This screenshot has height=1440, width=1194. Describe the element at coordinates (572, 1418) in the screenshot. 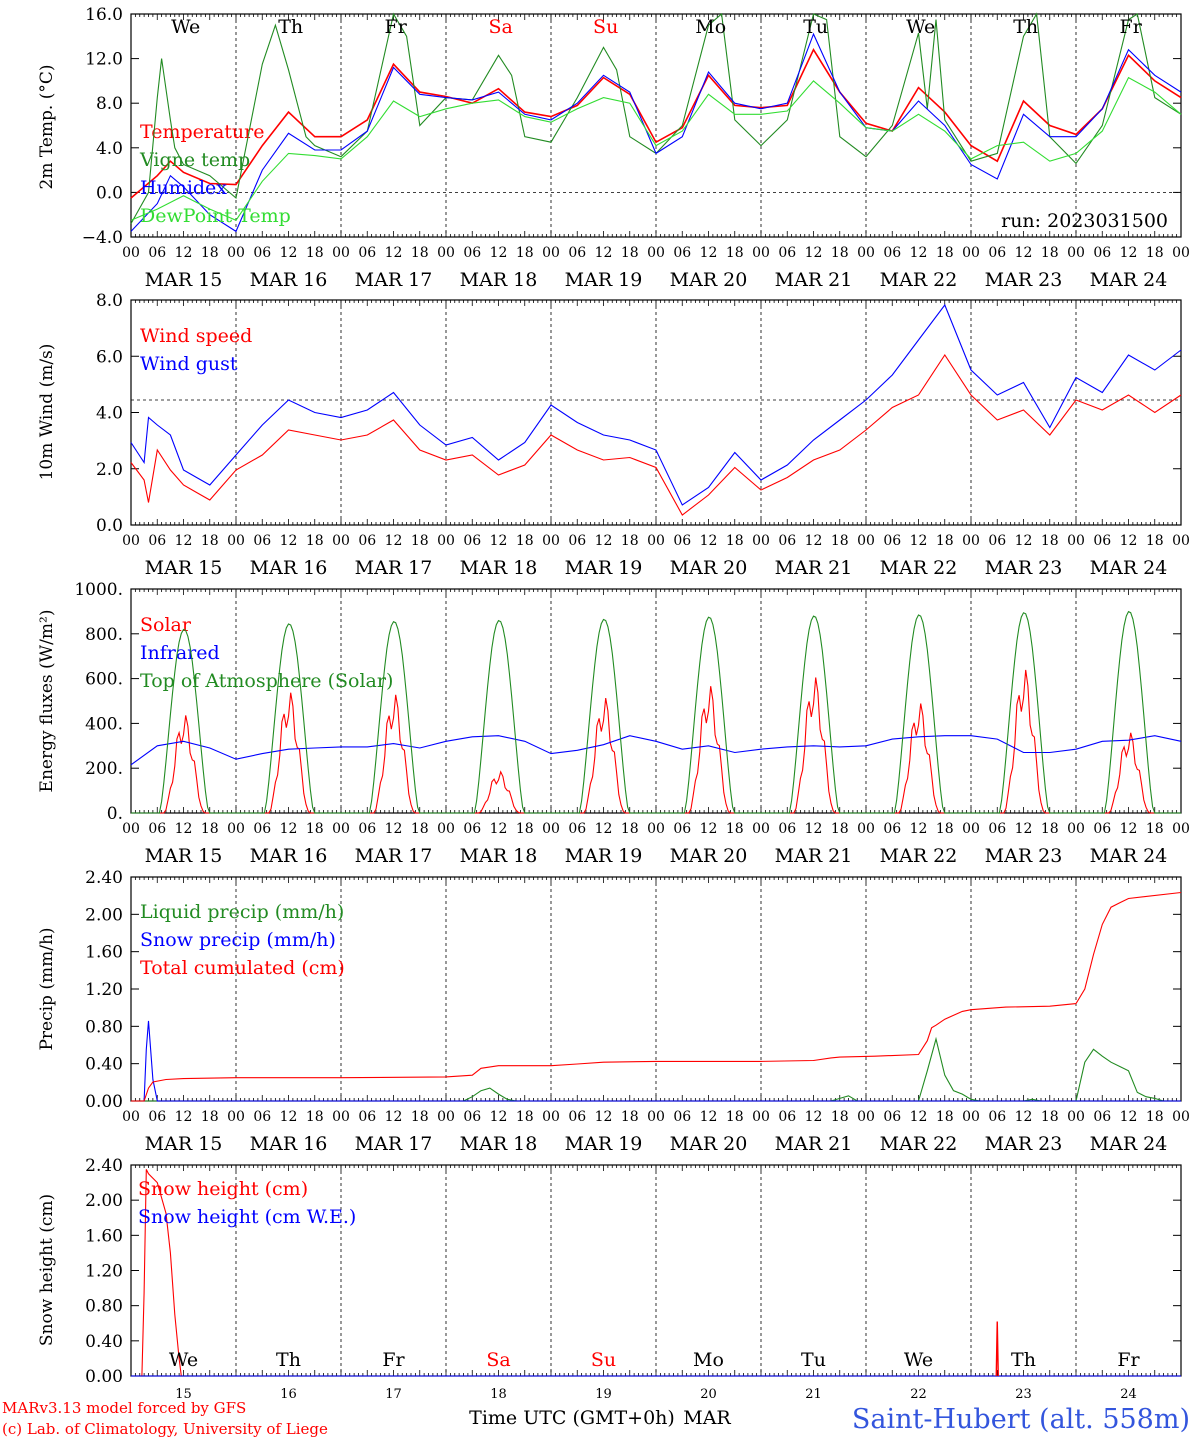

I see `x-axis-title: Time UTC (GMT+0h)` at that location.